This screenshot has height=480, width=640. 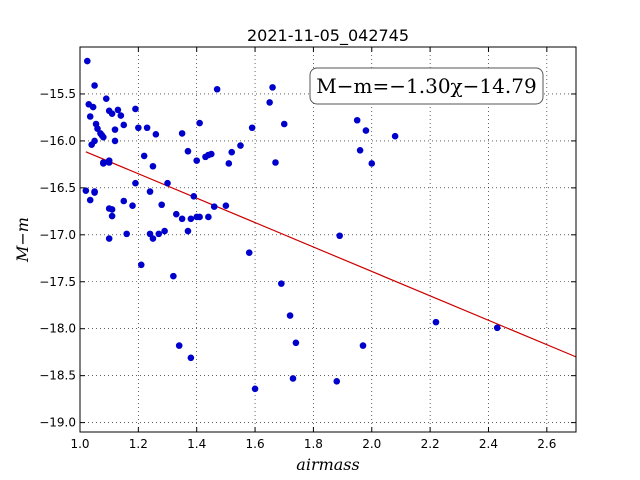 What do you see at coordinates (57, 282) in the screenshot?
I see `y-tick-label: −17.5` at bounding box center [57, 282].